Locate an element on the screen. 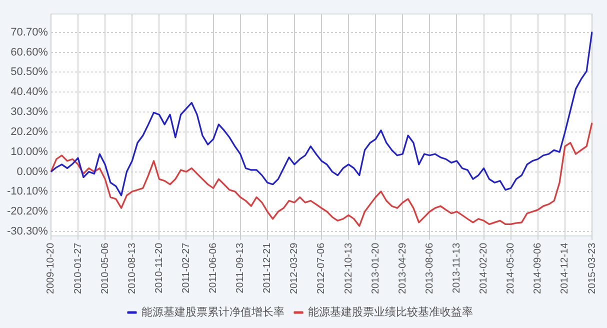 The image size is (607, 328). y-tick-label: 40.40% is located at coordinates (29, 92).